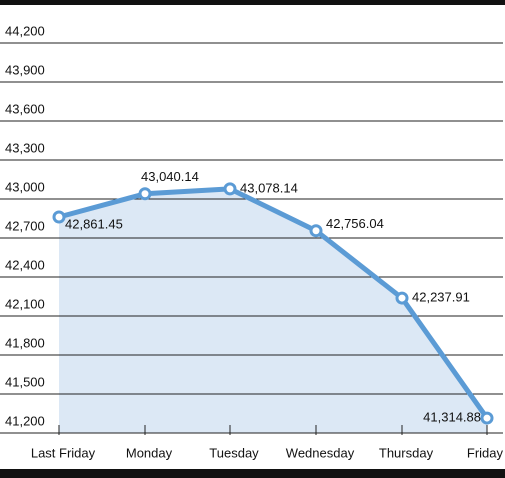 The width and height of the screenshot is (505, 478). What do you see at coordinates (406, 452) in the screenshot?
I see `x-tick-label: Thursday` at bounding box center [406, 452].